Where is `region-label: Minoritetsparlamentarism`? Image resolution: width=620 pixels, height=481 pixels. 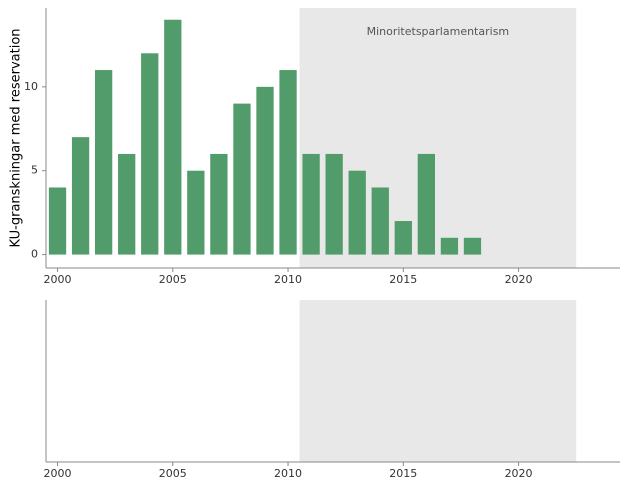 region-label: Minoritetsparlamentarism is located at coordinates (438, 31).